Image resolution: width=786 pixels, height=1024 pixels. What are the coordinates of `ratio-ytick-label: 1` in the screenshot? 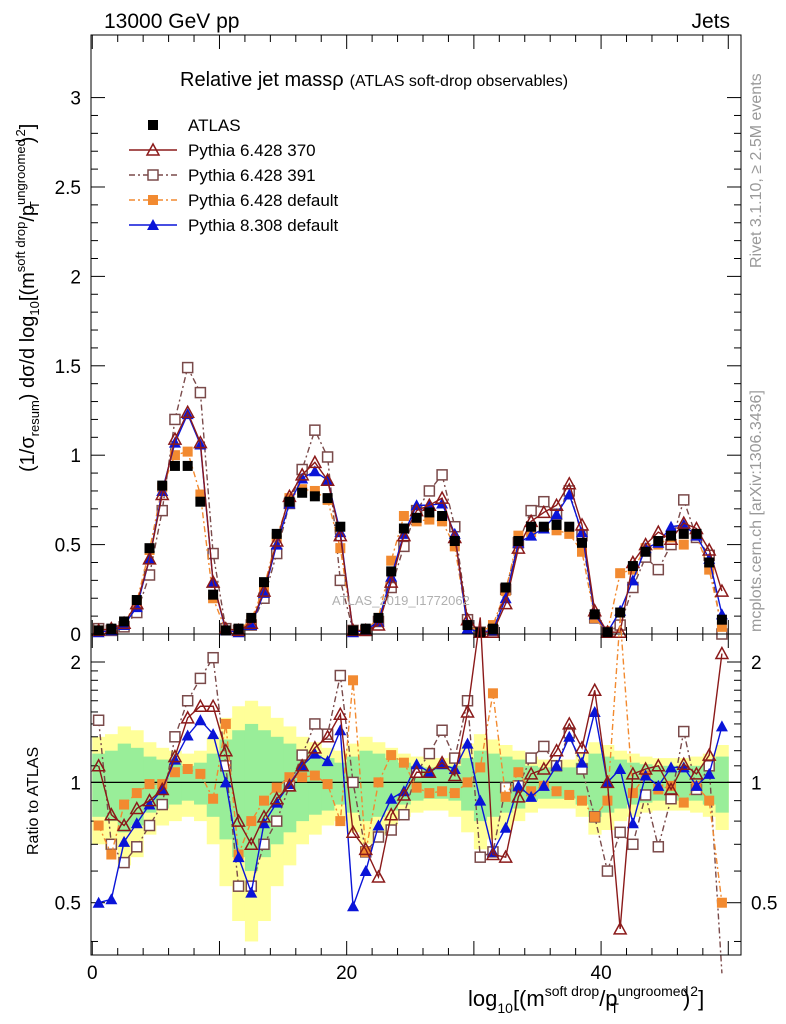 It's located at (75, 783).